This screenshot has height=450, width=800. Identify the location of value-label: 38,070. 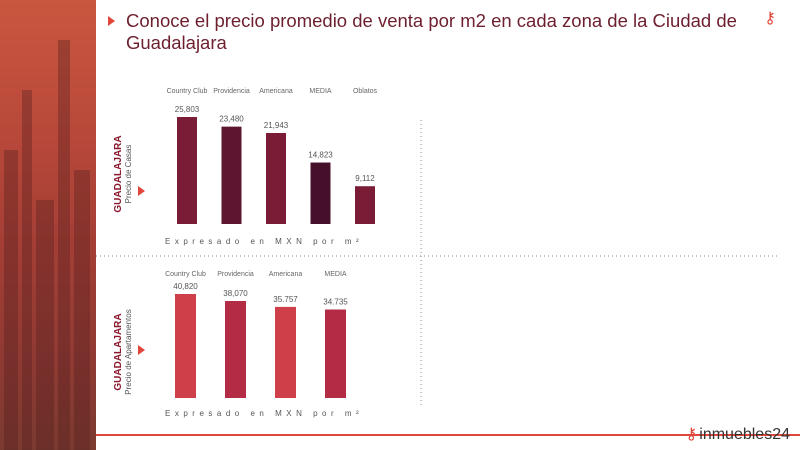
(235, 293).